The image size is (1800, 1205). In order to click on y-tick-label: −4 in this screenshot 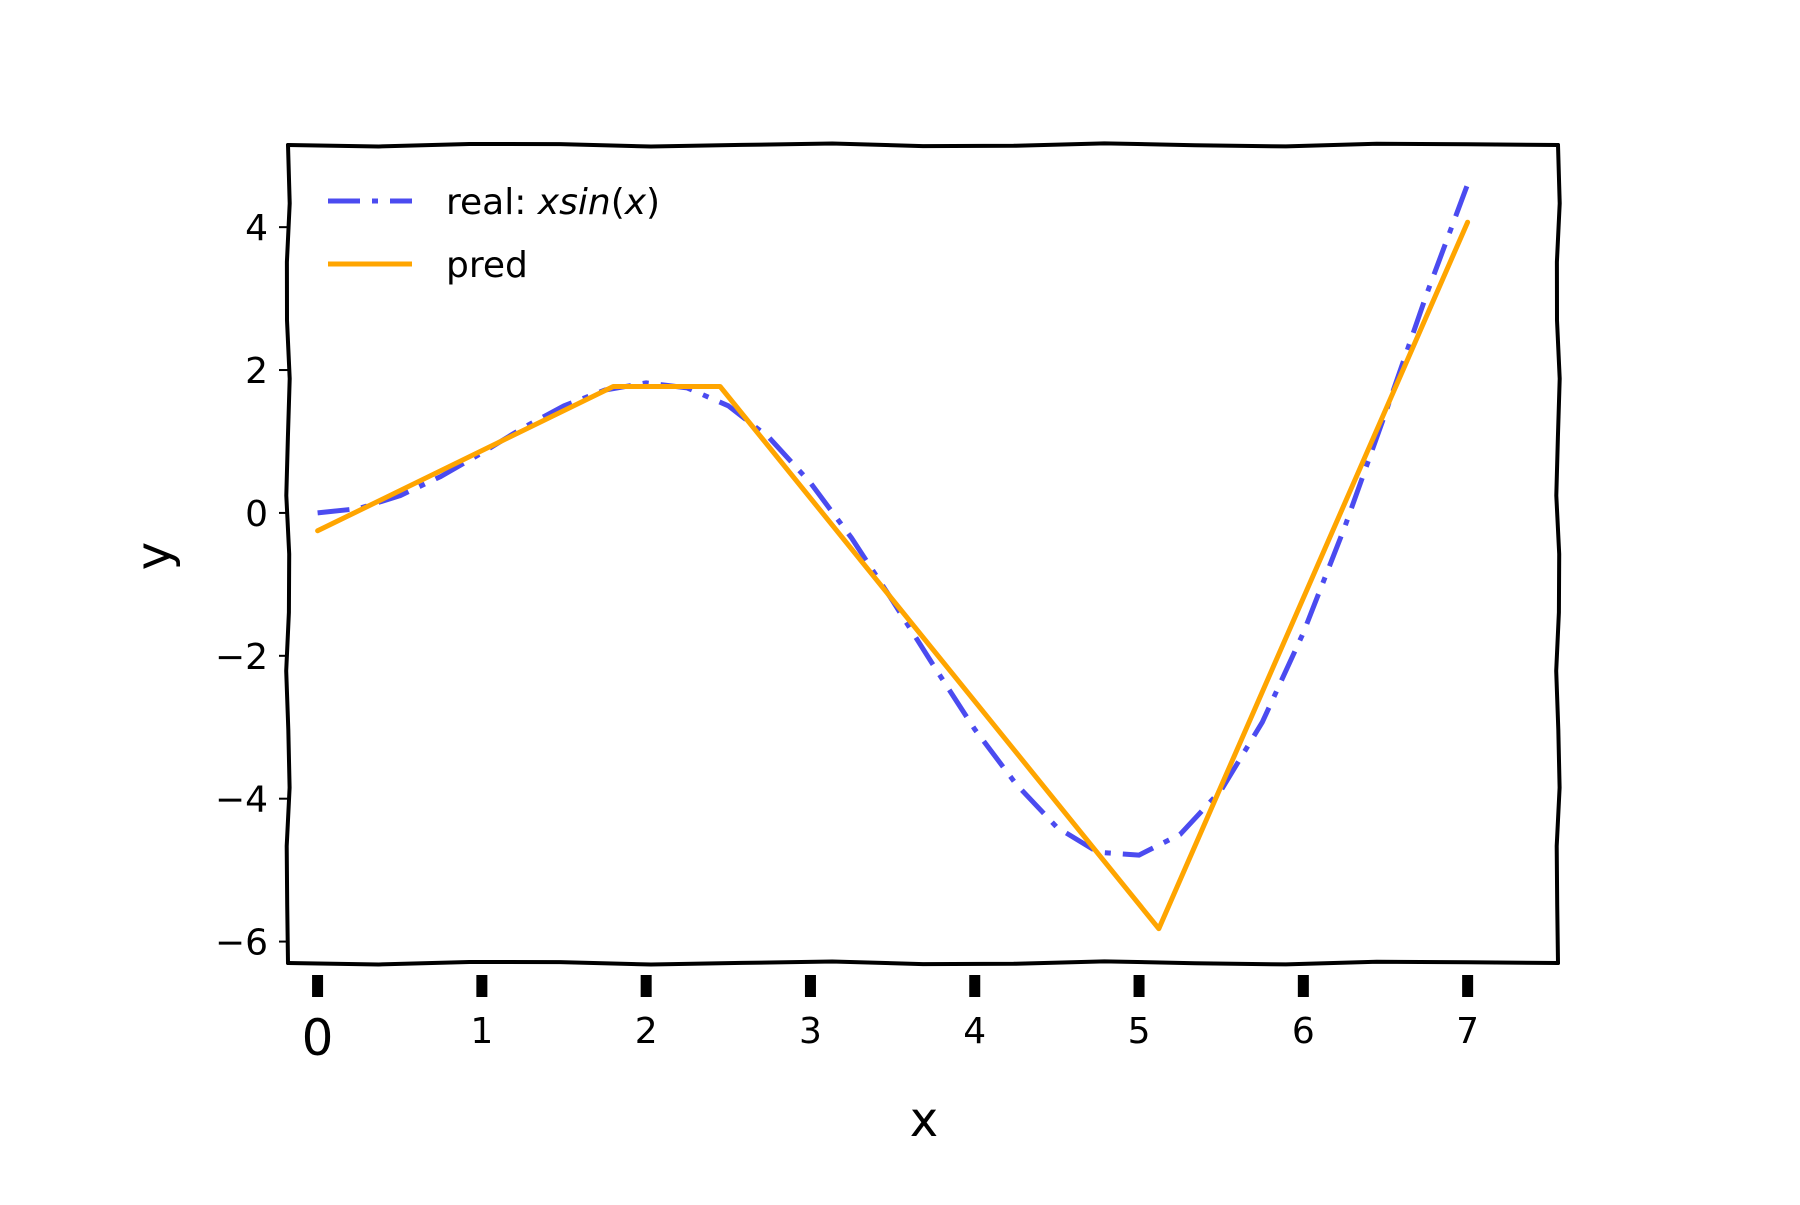, I will do `click(241, 800)`.